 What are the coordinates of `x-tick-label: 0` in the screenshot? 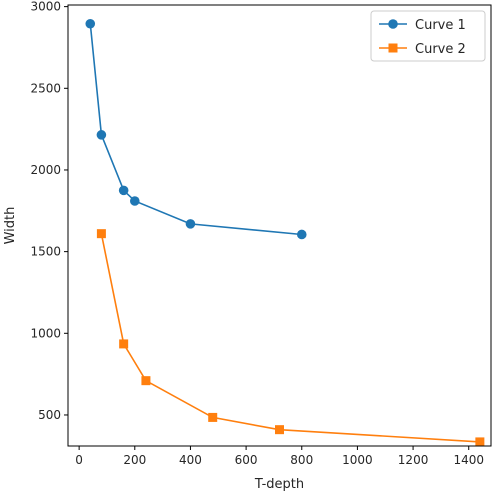 It's located at (79, 460).